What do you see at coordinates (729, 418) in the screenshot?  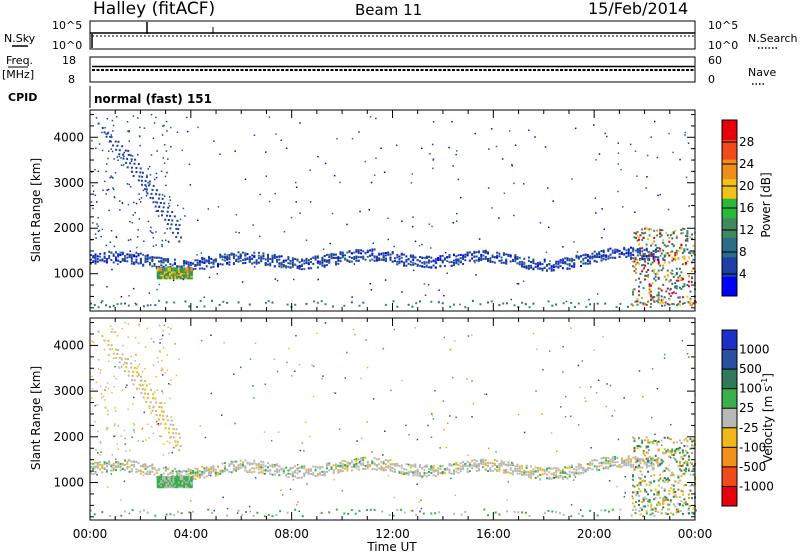 I see `velocity-colorbar-swatch` at bounding box center [729, 418].